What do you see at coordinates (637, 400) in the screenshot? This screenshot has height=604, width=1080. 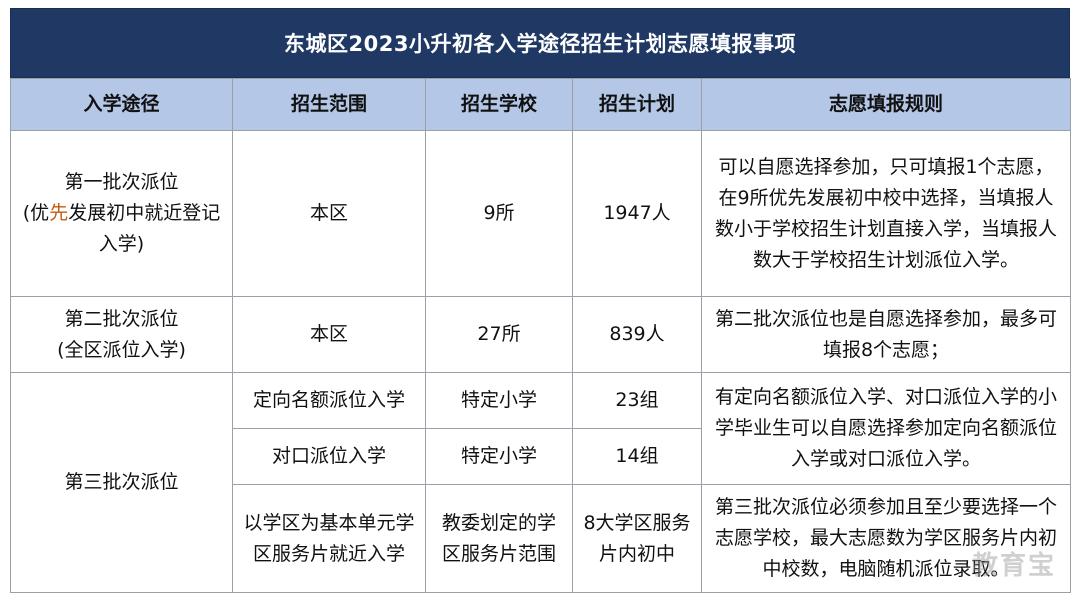 I see `plan-cell: 23组` at bounding box center [637, 400].